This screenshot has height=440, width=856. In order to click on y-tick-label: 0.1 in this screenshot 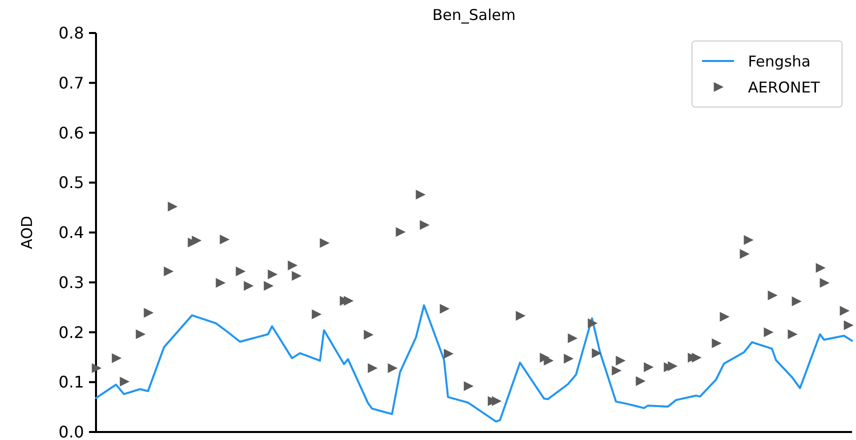, I will do `click(71, 382)`.